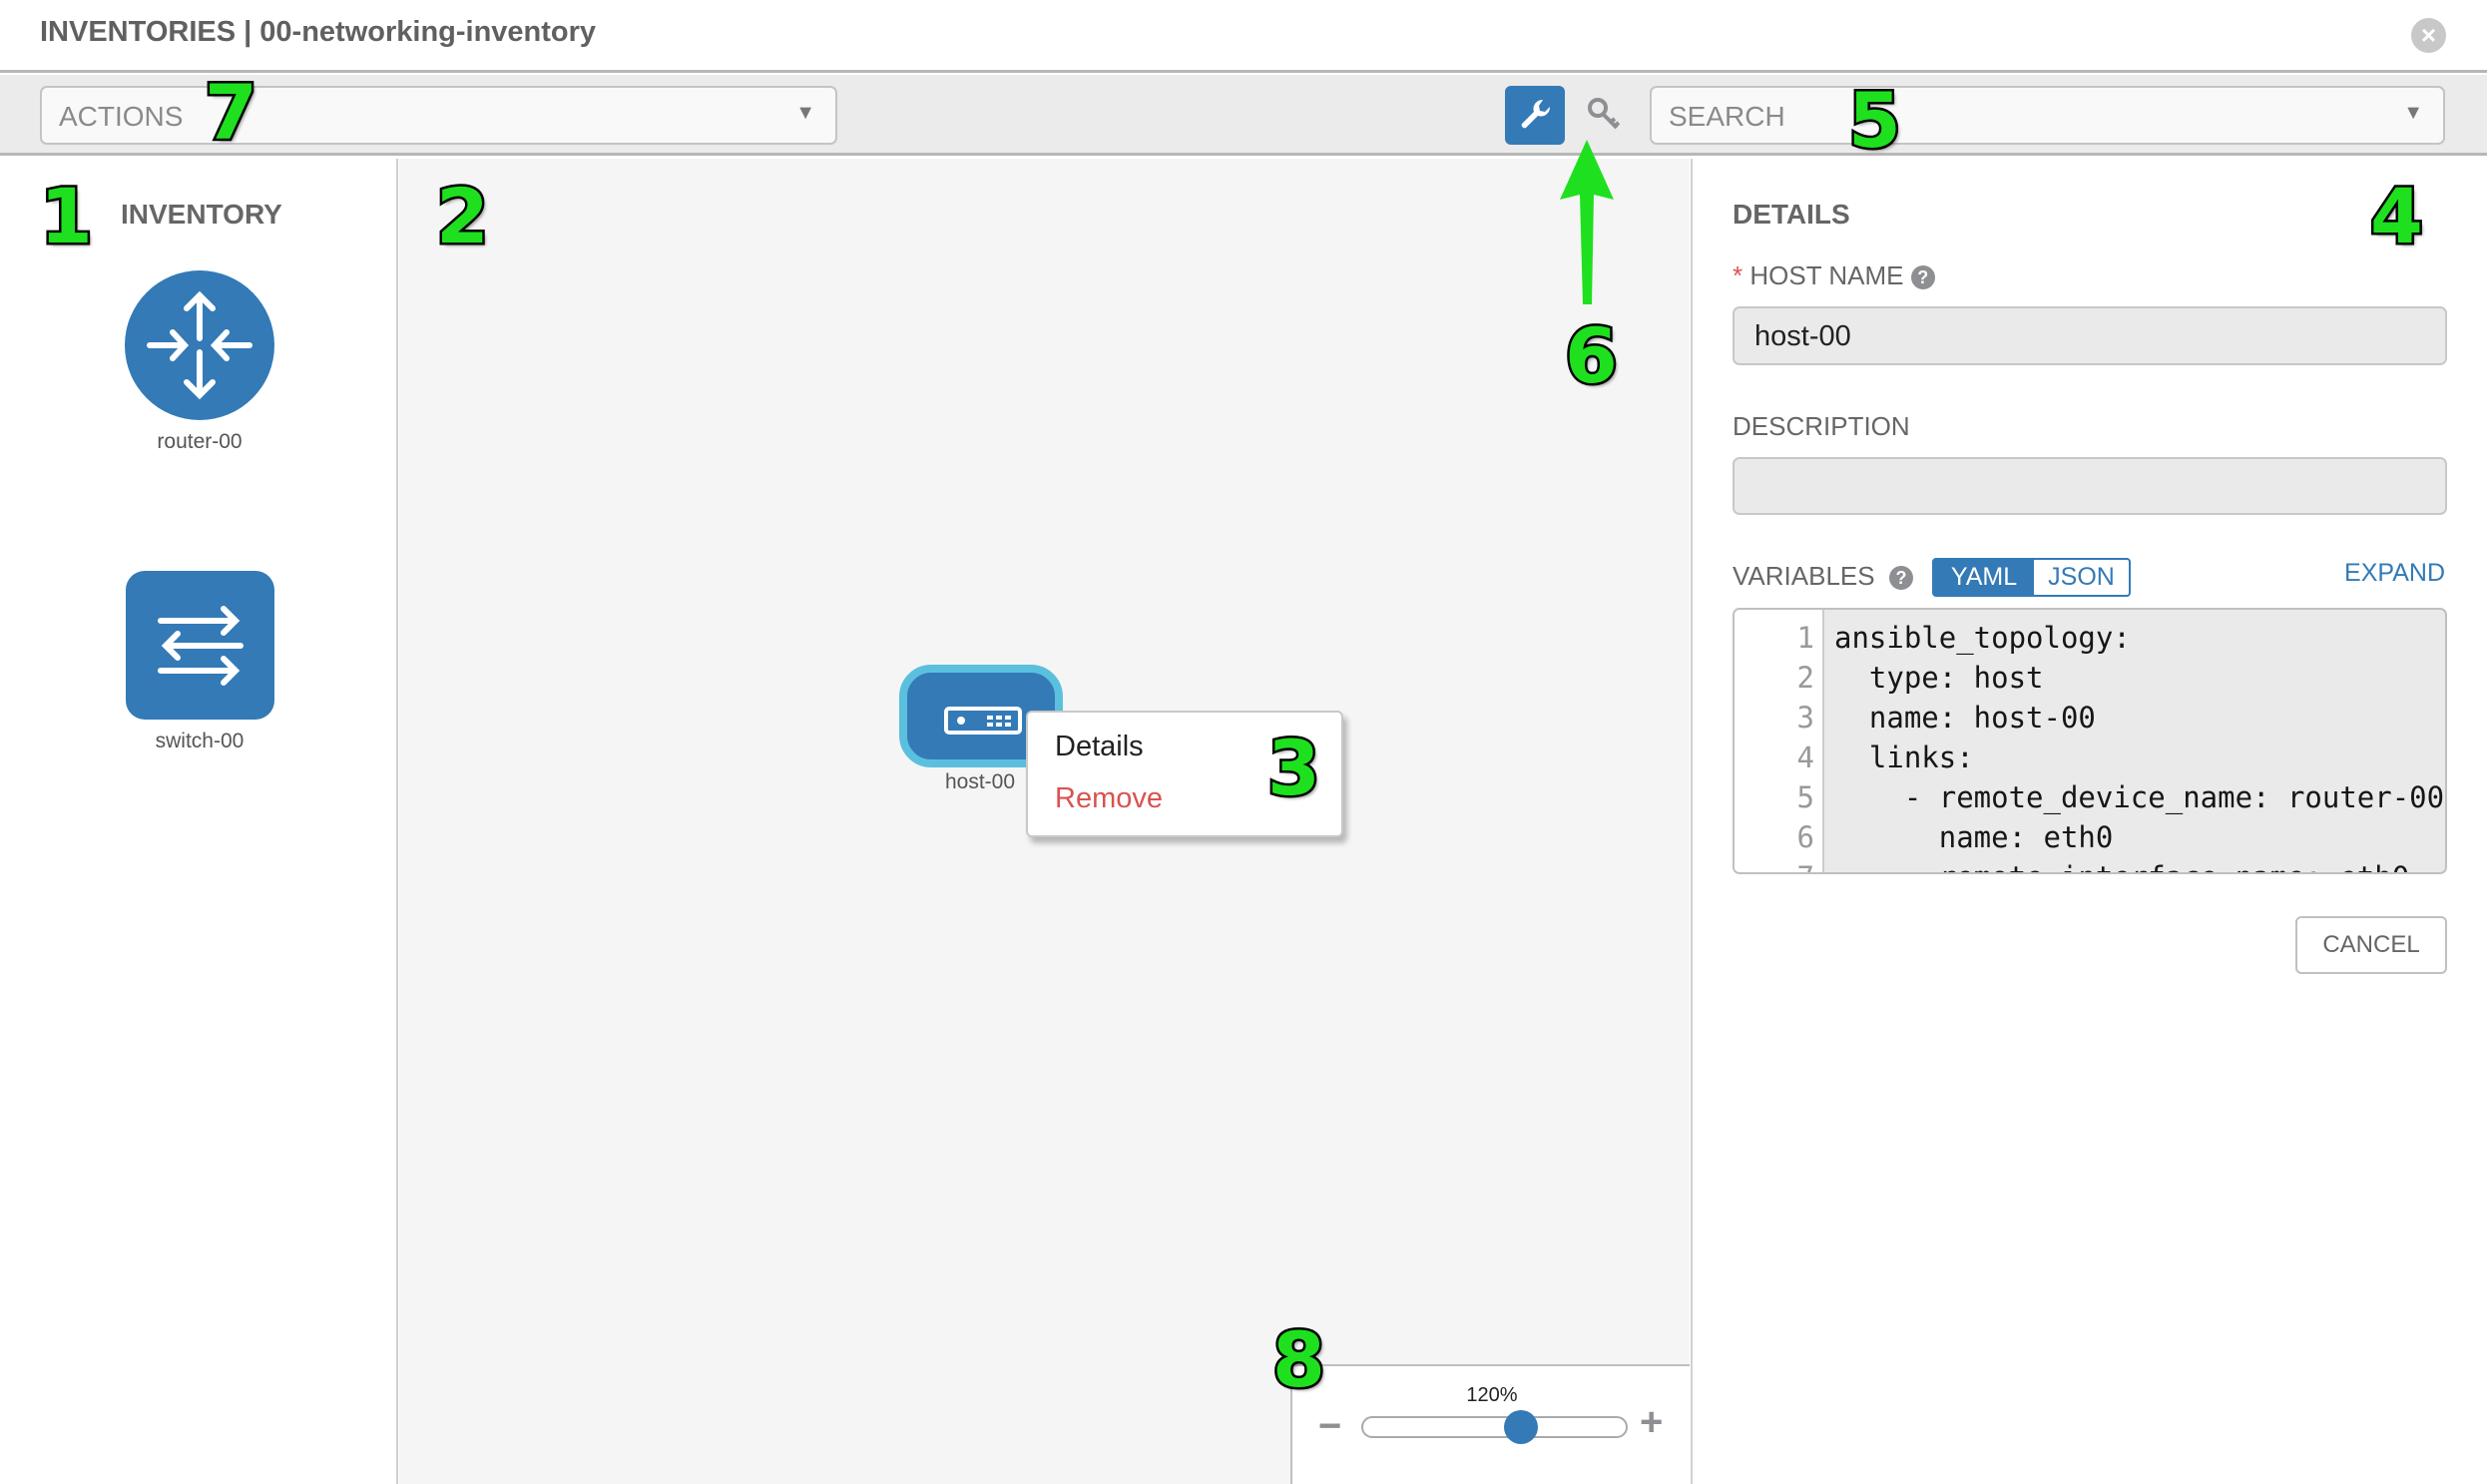  What do you see at coordinates (1904, 757) in the screenshot?
I see `code-text: links:` at bounding box center [1904, 757].